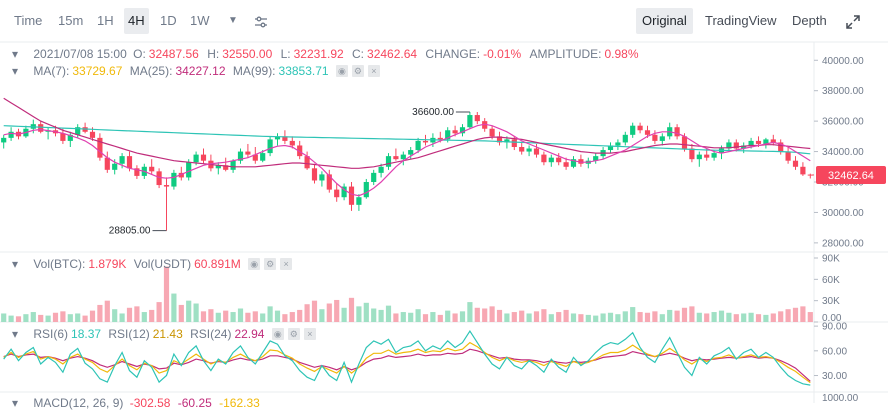 This screenshot has width=888, height=411. Describe the element at coordinates (86, 334) in the screenshot. I see `rsi6-value: 18.37` at that location.